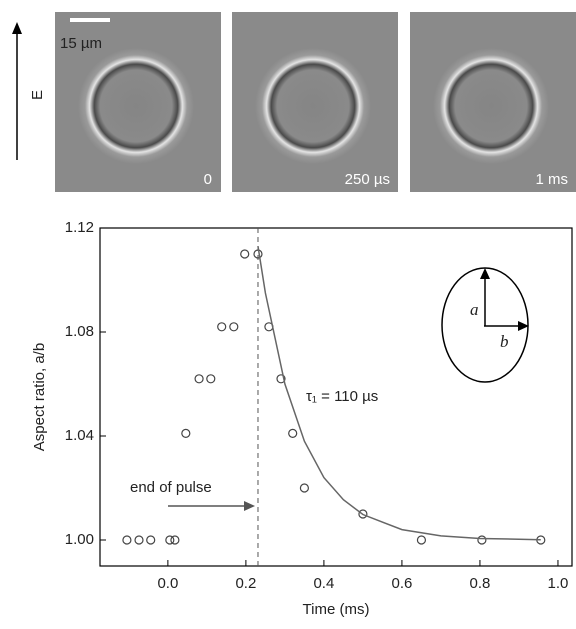 The image size is (576, 629). I want to click on y-tick-label: 1.00, so click(79, 539).